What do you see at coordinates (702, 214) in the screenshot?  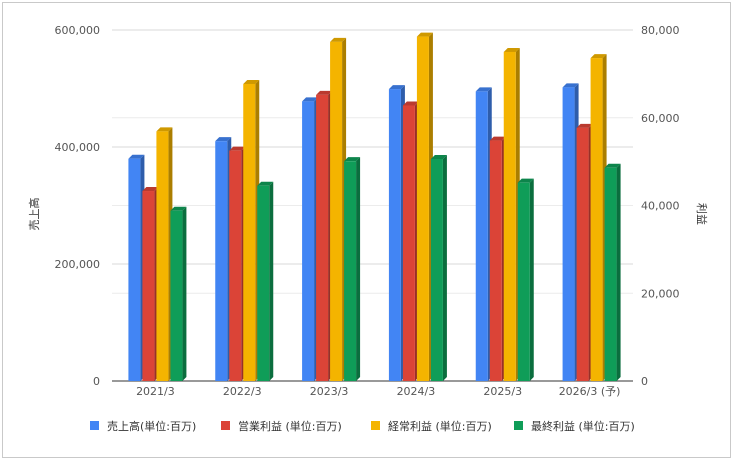 I see `right-axis-title: 利益` at bounding box center [702, 214].